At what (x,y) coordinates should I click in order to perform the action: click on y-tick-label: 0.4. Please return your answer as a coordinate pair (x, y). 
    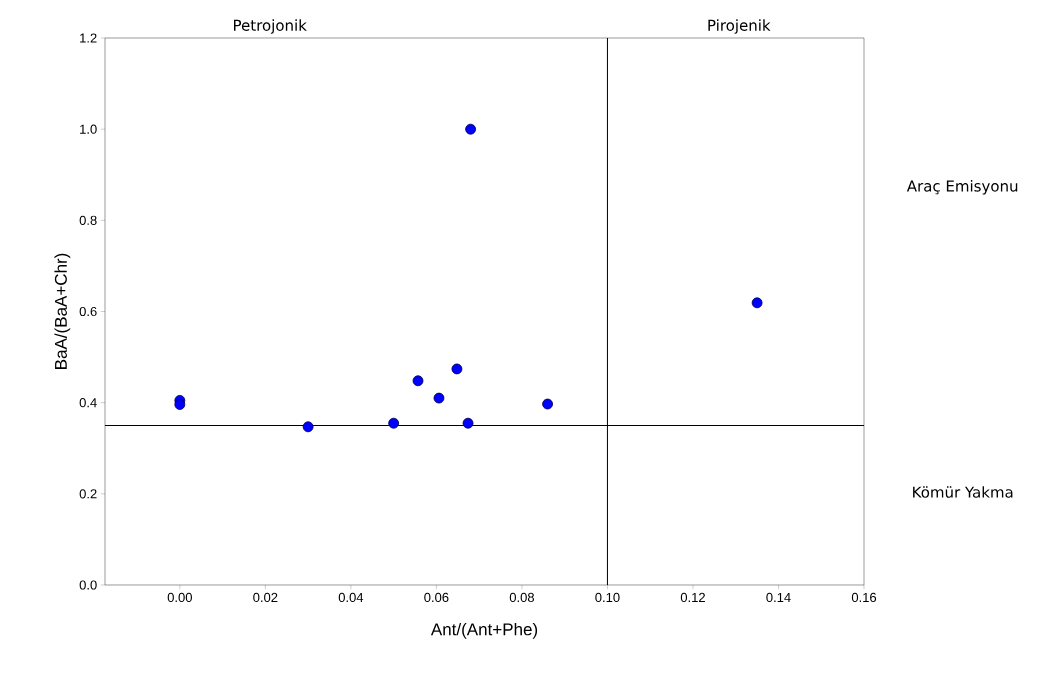
    Looking at the image, I should click on (88, 403).